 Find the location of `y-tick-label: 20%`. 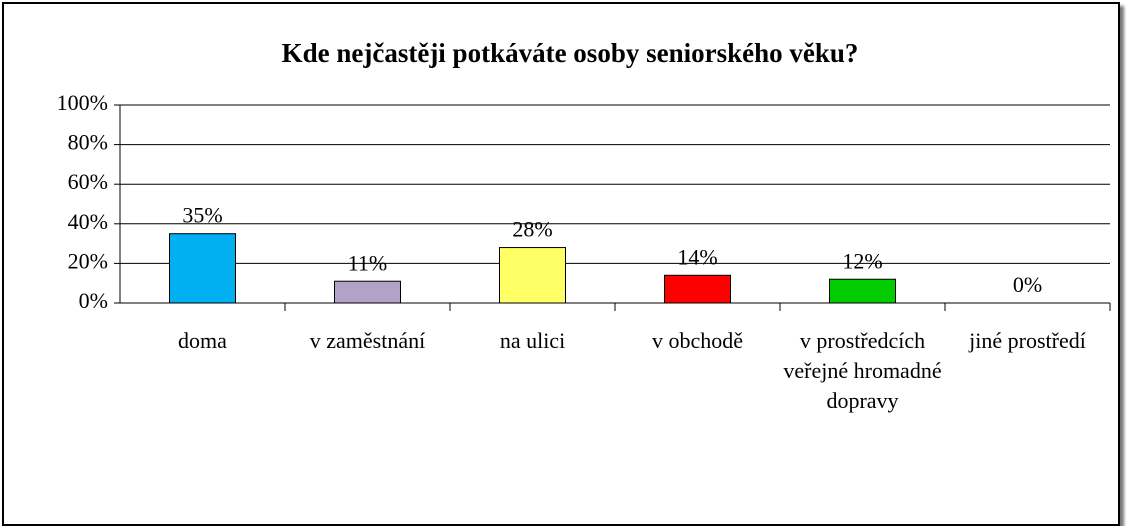

y-tick-label: 20% is located at coordinates (88, 260).